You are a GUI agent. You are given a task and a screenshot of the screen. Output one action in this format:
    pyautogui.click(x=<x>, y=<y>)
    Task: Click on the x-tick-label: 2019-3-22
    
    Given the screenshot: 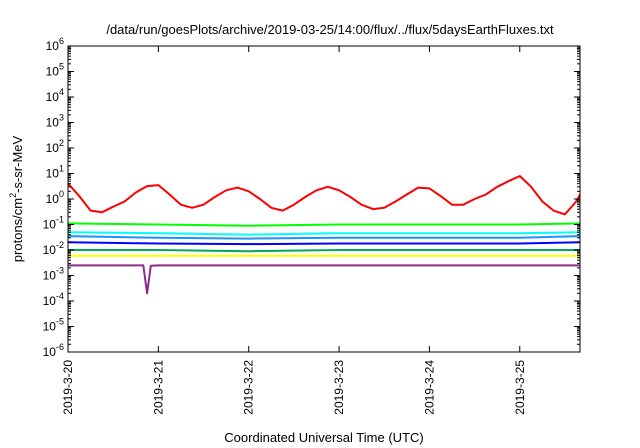 What is the action you would take?
    pyautogui.click(x=249, y=387)
    